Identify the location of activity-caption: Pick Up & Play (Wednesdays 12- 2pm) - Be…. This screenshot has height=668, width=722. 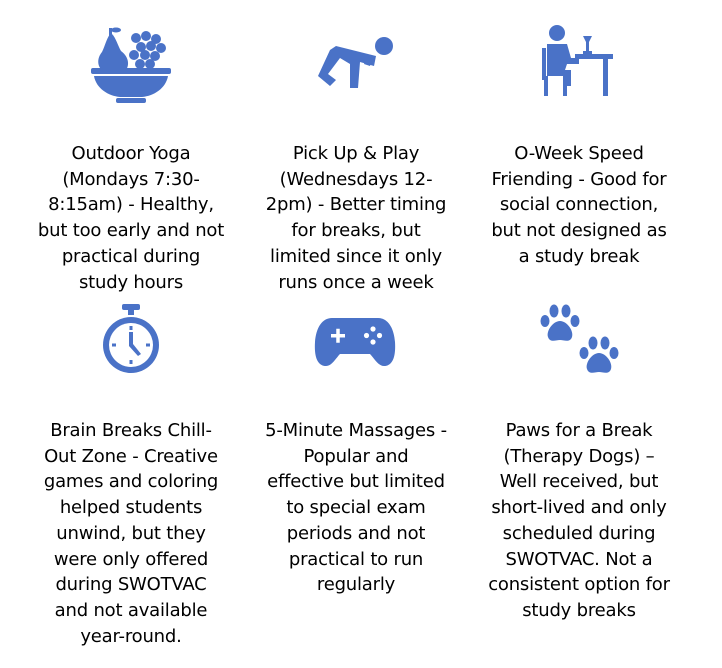
(356, 218).